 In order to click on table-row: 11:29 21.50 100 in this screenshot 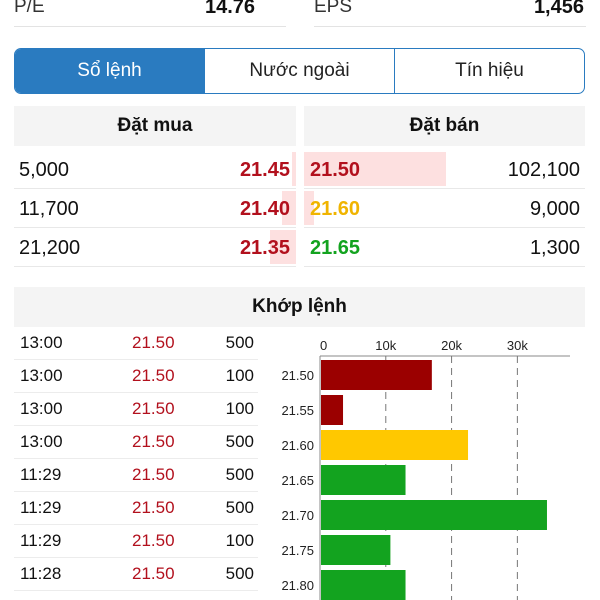, I will do `click(136, 541)`.